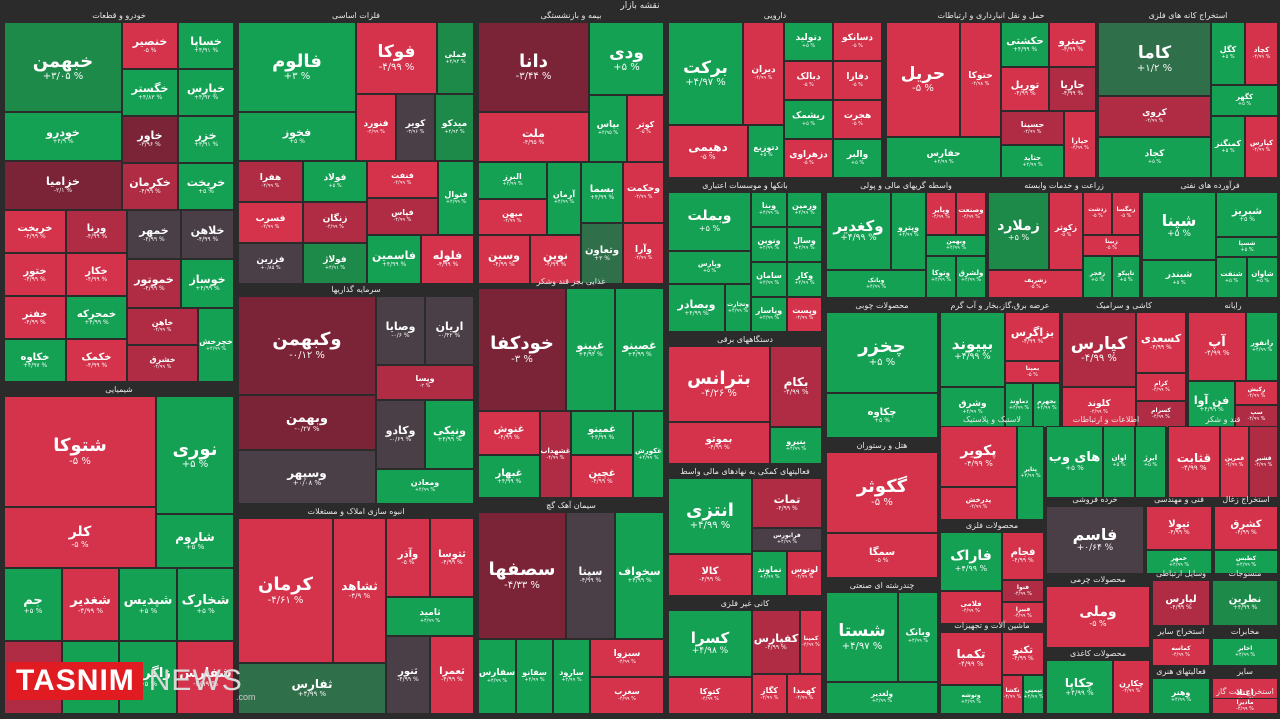 The width and height of the screenshot is (1280, 719). I want to click on stock-tile: اخابر +۴/۹۹ %, so click(1245, 652).